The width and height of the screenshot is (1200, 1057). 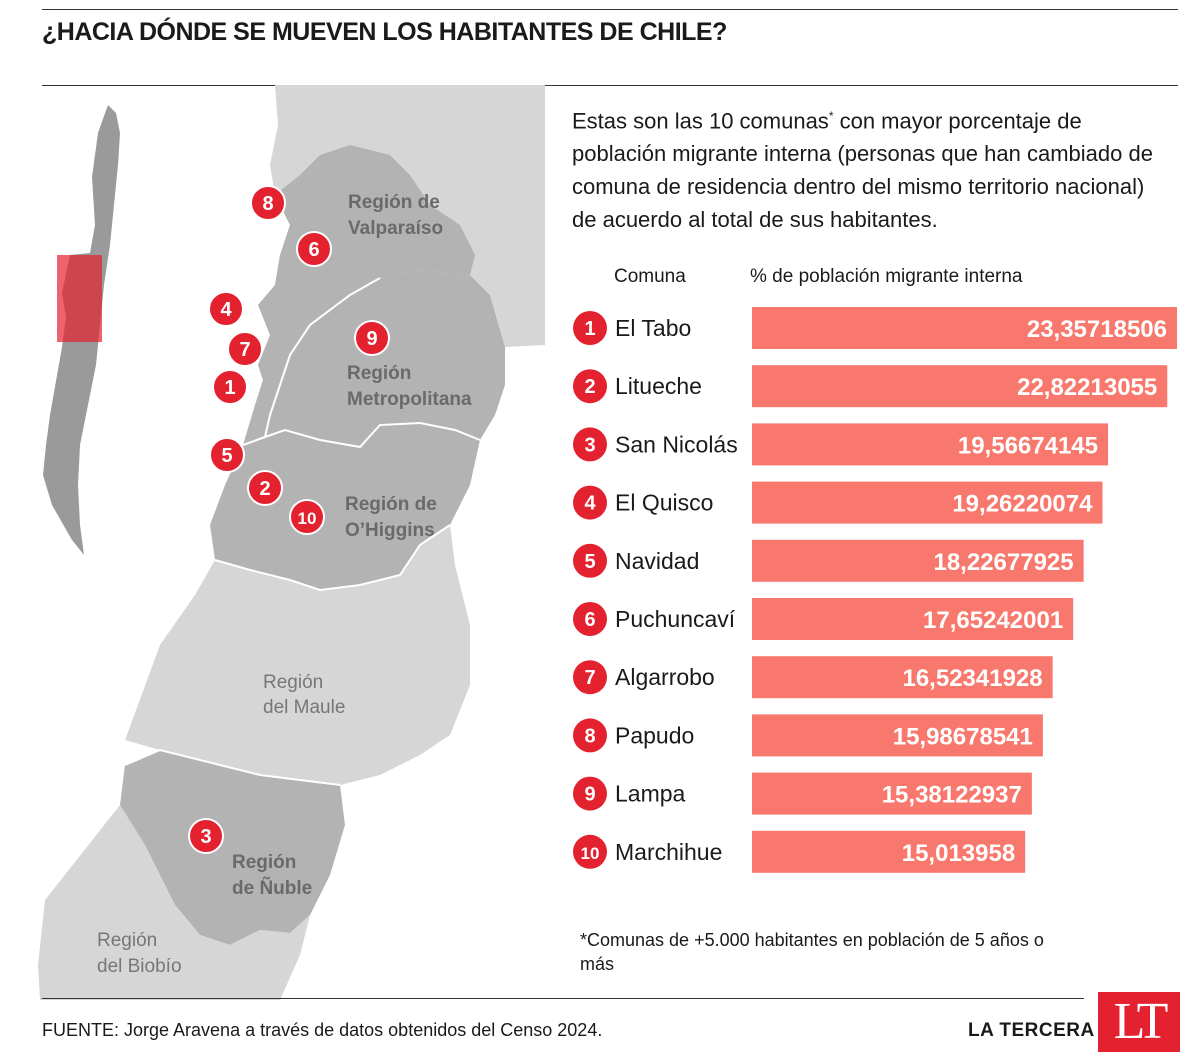 What do you see at coordinates (563, 998) in the screenshot?
I see `bottom-rule` at bounding box center [563, 998].